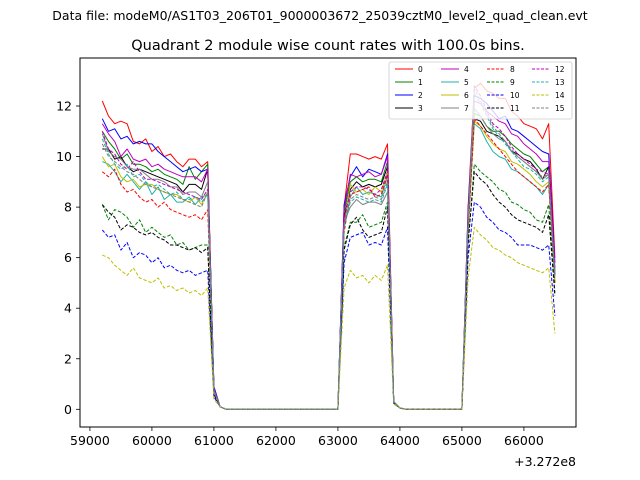  What do you see at coordinates (466, 108) in the screenshot?
I see `legend-label-7: 7` at bounding box center [466, 108].